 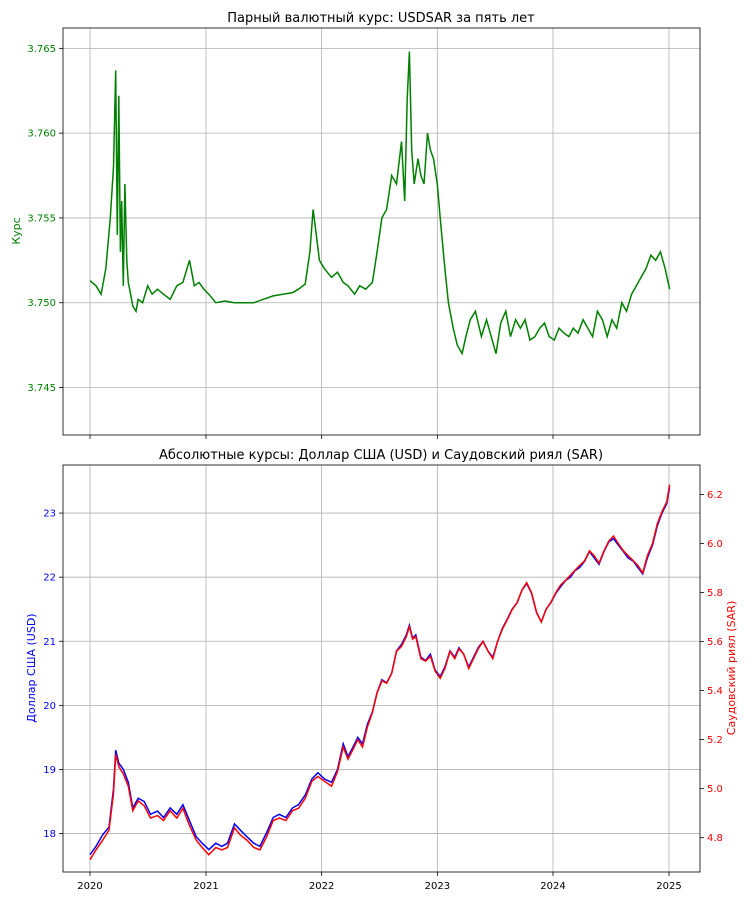 What do you see at coordinates (711, 667) in the screenshot?
I see `sar-y-axis: 4.8 5.0 5.2 5.4 5.6 5.8 6.0 6.2` at bounding box center [711, 667].